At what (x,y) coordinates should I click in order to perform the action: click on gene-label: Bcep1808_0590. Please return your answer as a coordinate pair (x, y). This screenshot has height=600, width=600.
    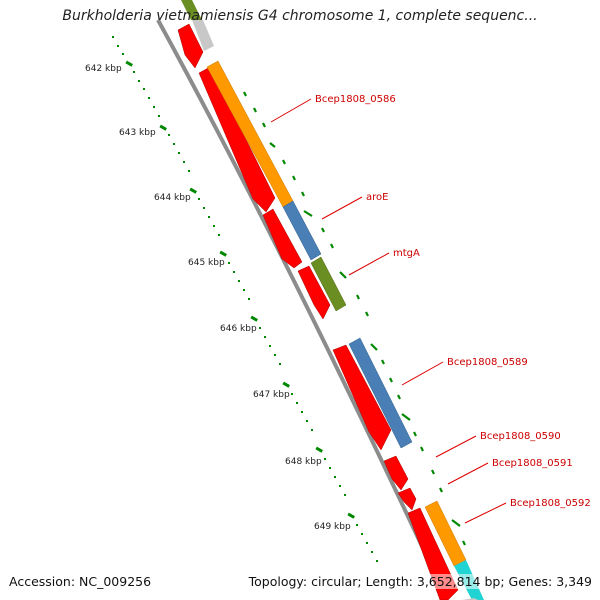
    Looking at the image, I should click on (520, 436).